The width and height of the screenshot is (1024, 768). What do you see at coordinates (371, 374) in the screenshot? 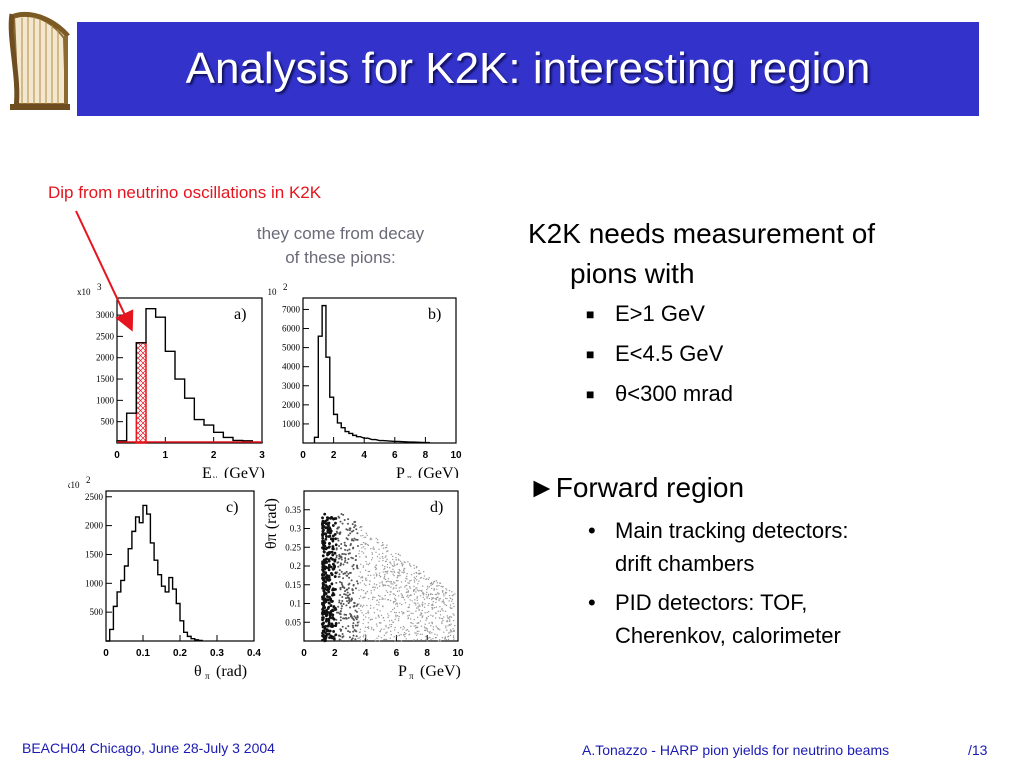
I see `histogram-outline` at bounding box center [371, 374].